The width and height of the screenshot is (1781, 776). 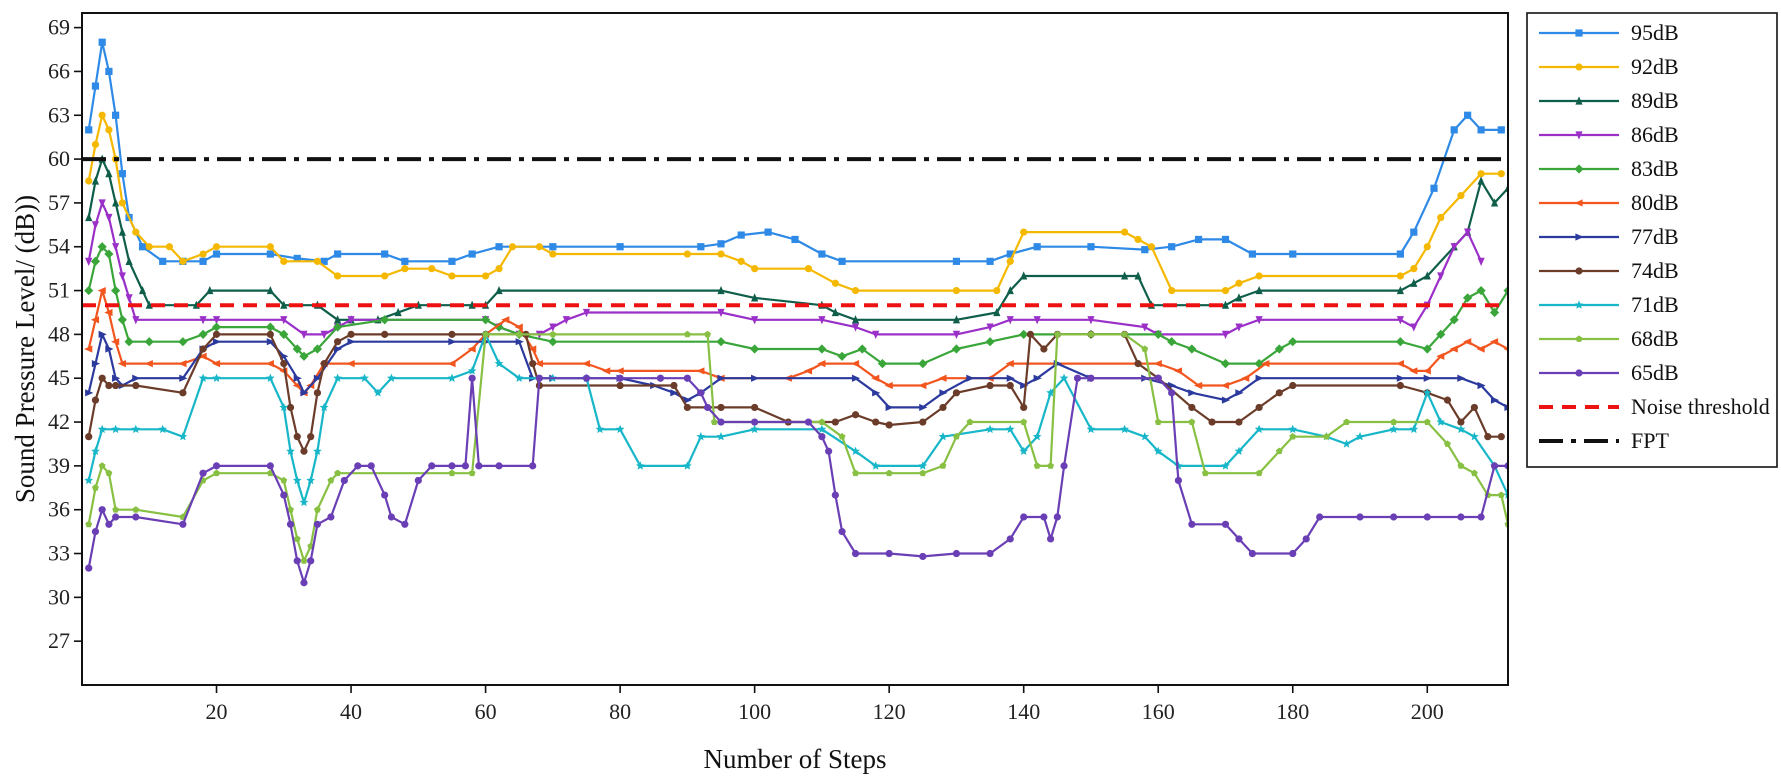 I want to click on y-tick-label: 57, so click(x=59, y=202).